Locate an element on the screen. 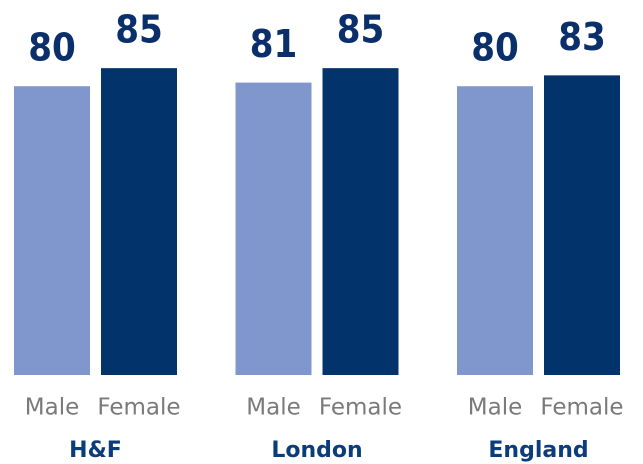 This screenshot has width=643, height=464. category-label: London is located at coordinates (316, 450).